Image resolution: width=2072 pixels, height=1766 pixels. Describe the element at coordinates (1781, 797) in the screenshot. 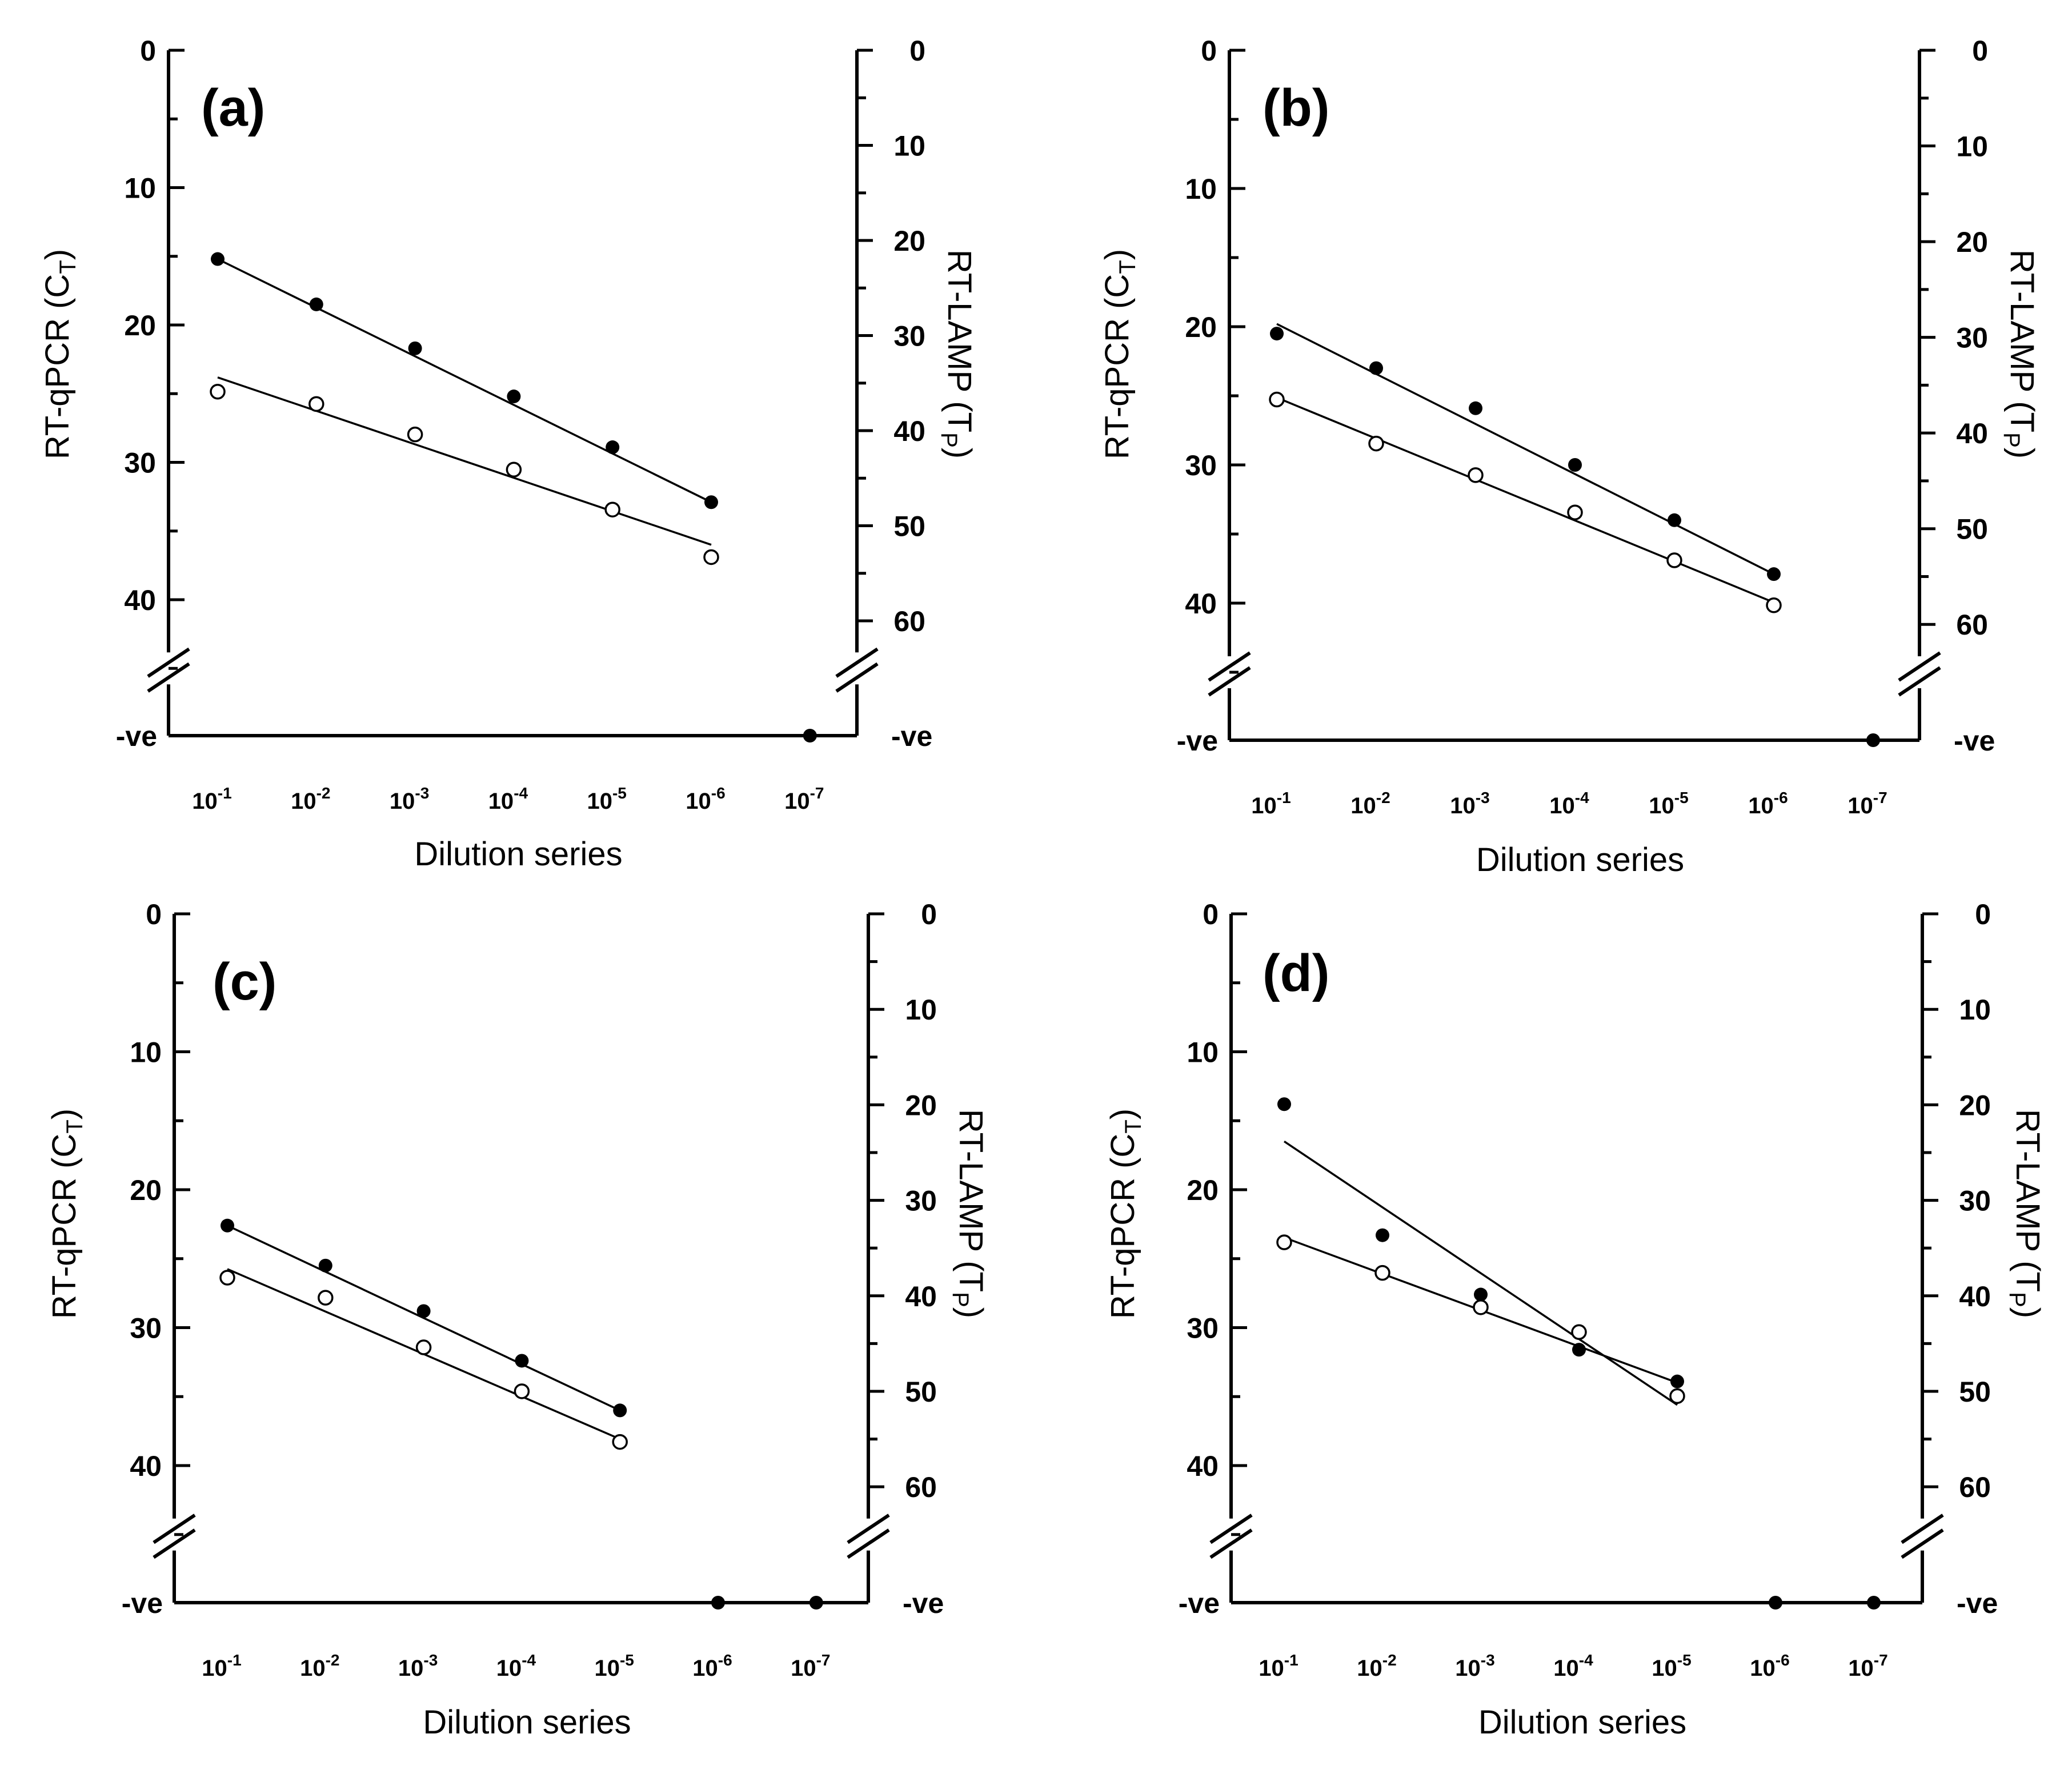

I see `x-tick-exponent: -6` at that location.